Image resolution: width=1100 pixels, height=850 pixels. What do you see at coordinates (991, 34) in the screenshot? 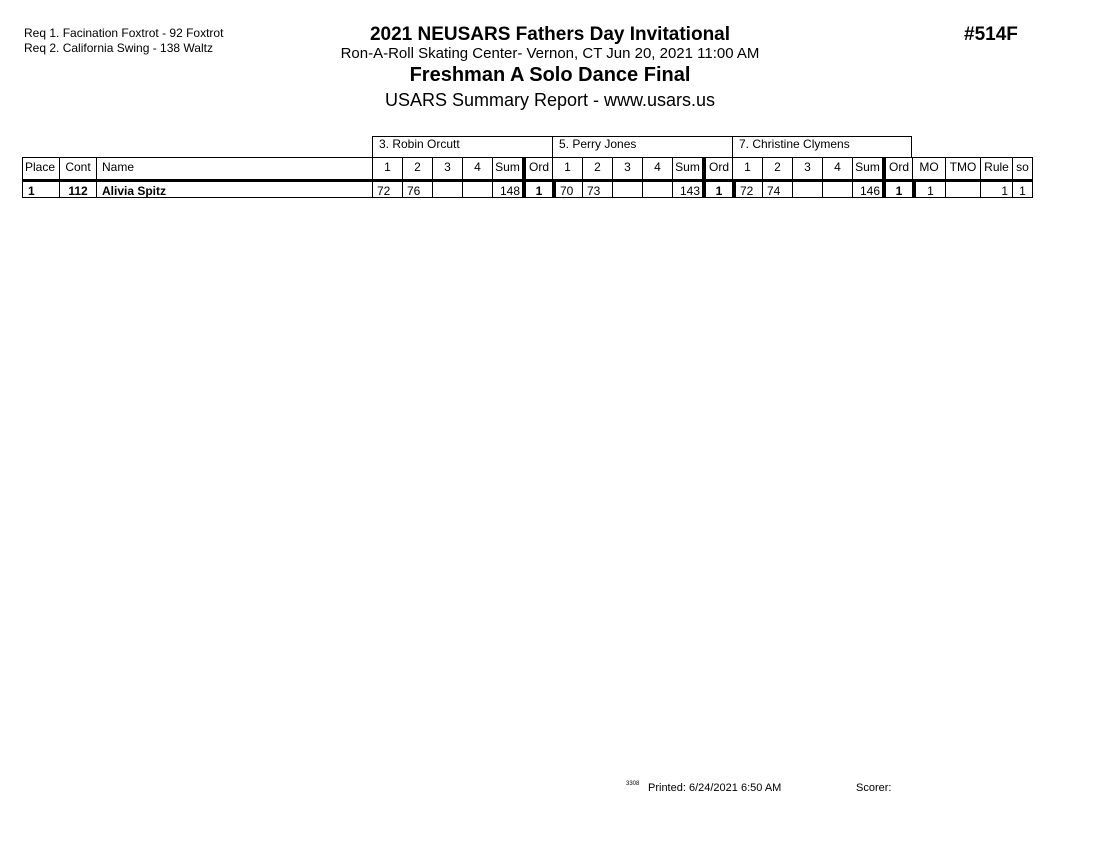
I see `event-number: #514F` at bounding box center [991, 34].